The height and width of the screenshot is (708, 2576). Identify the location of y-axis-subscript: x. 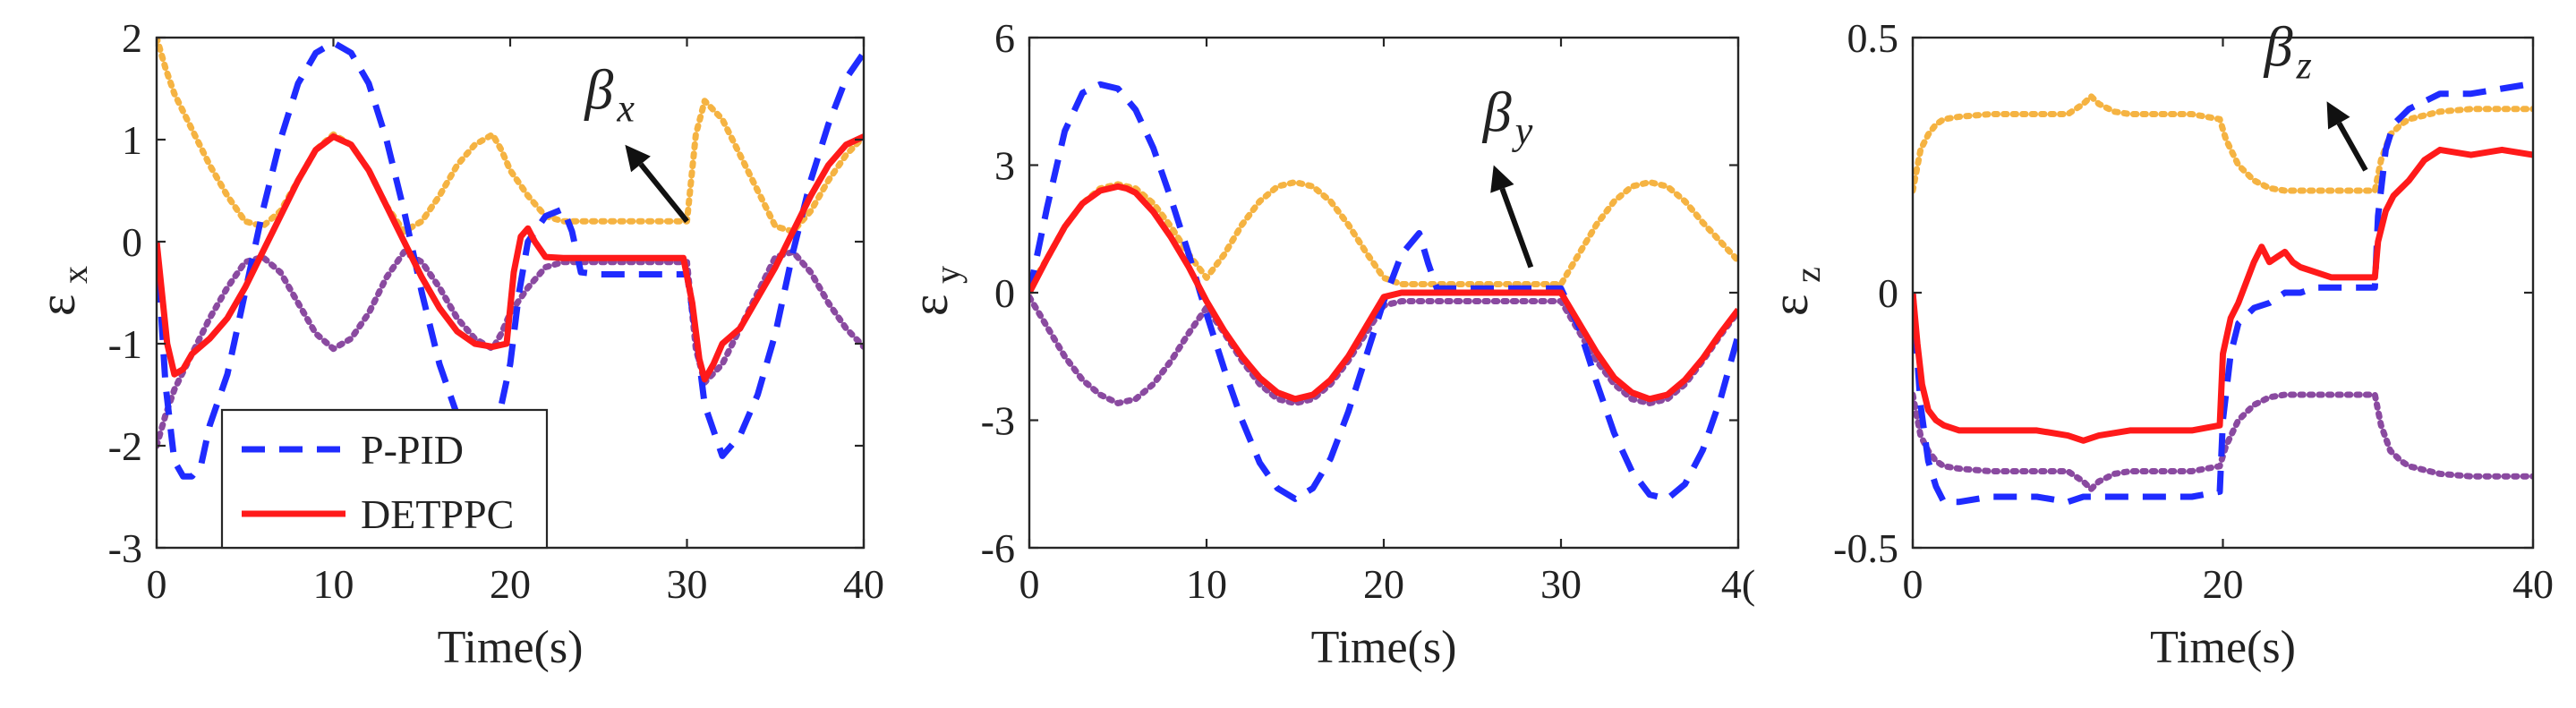
(75, 275).